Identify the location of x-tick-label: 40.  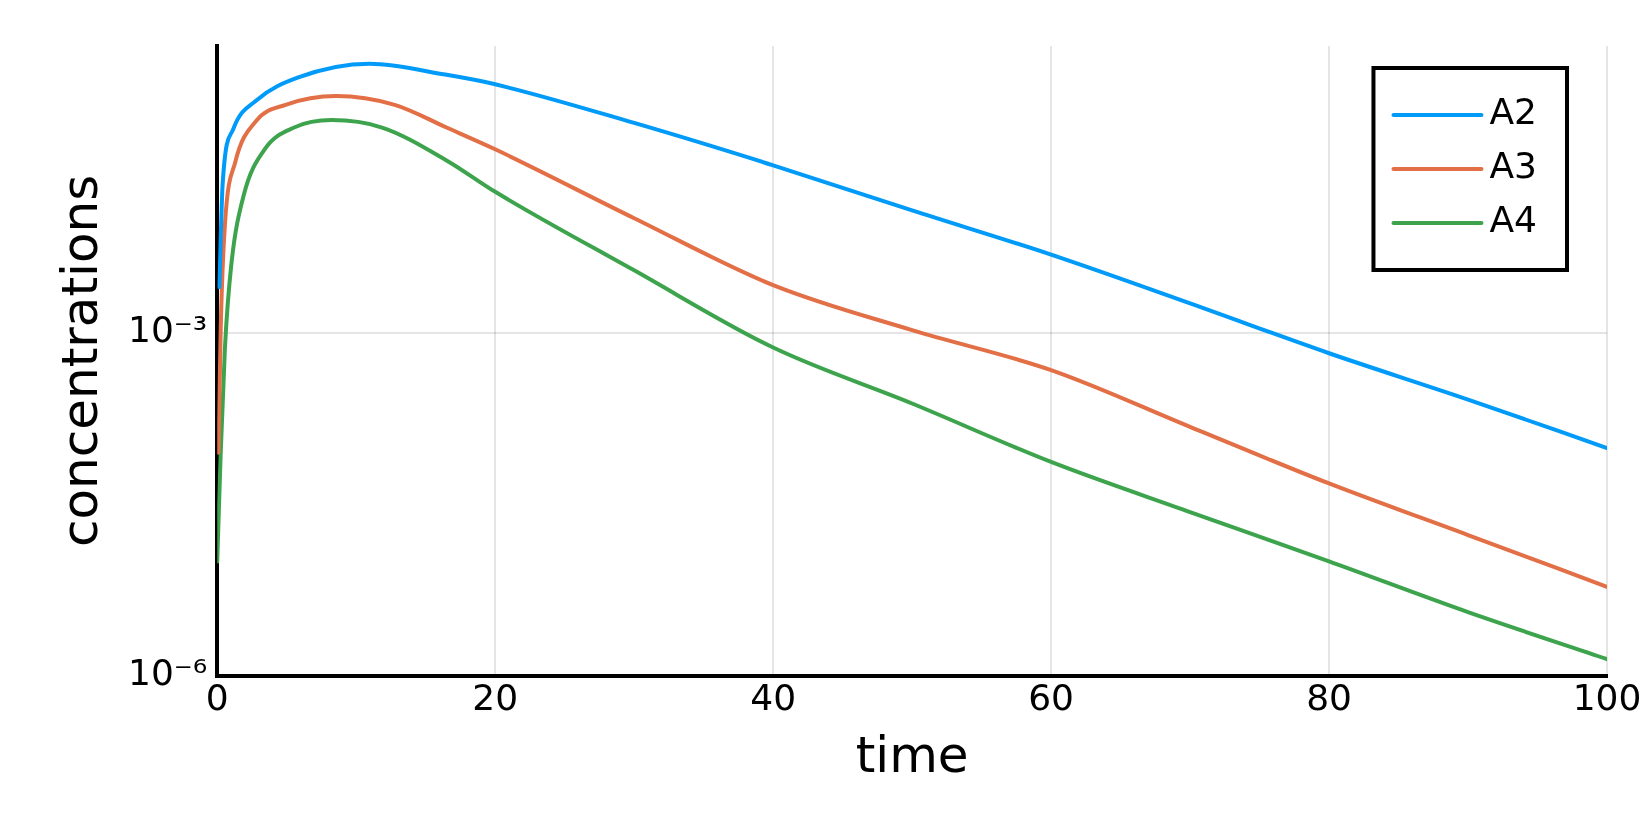
(773, 697).